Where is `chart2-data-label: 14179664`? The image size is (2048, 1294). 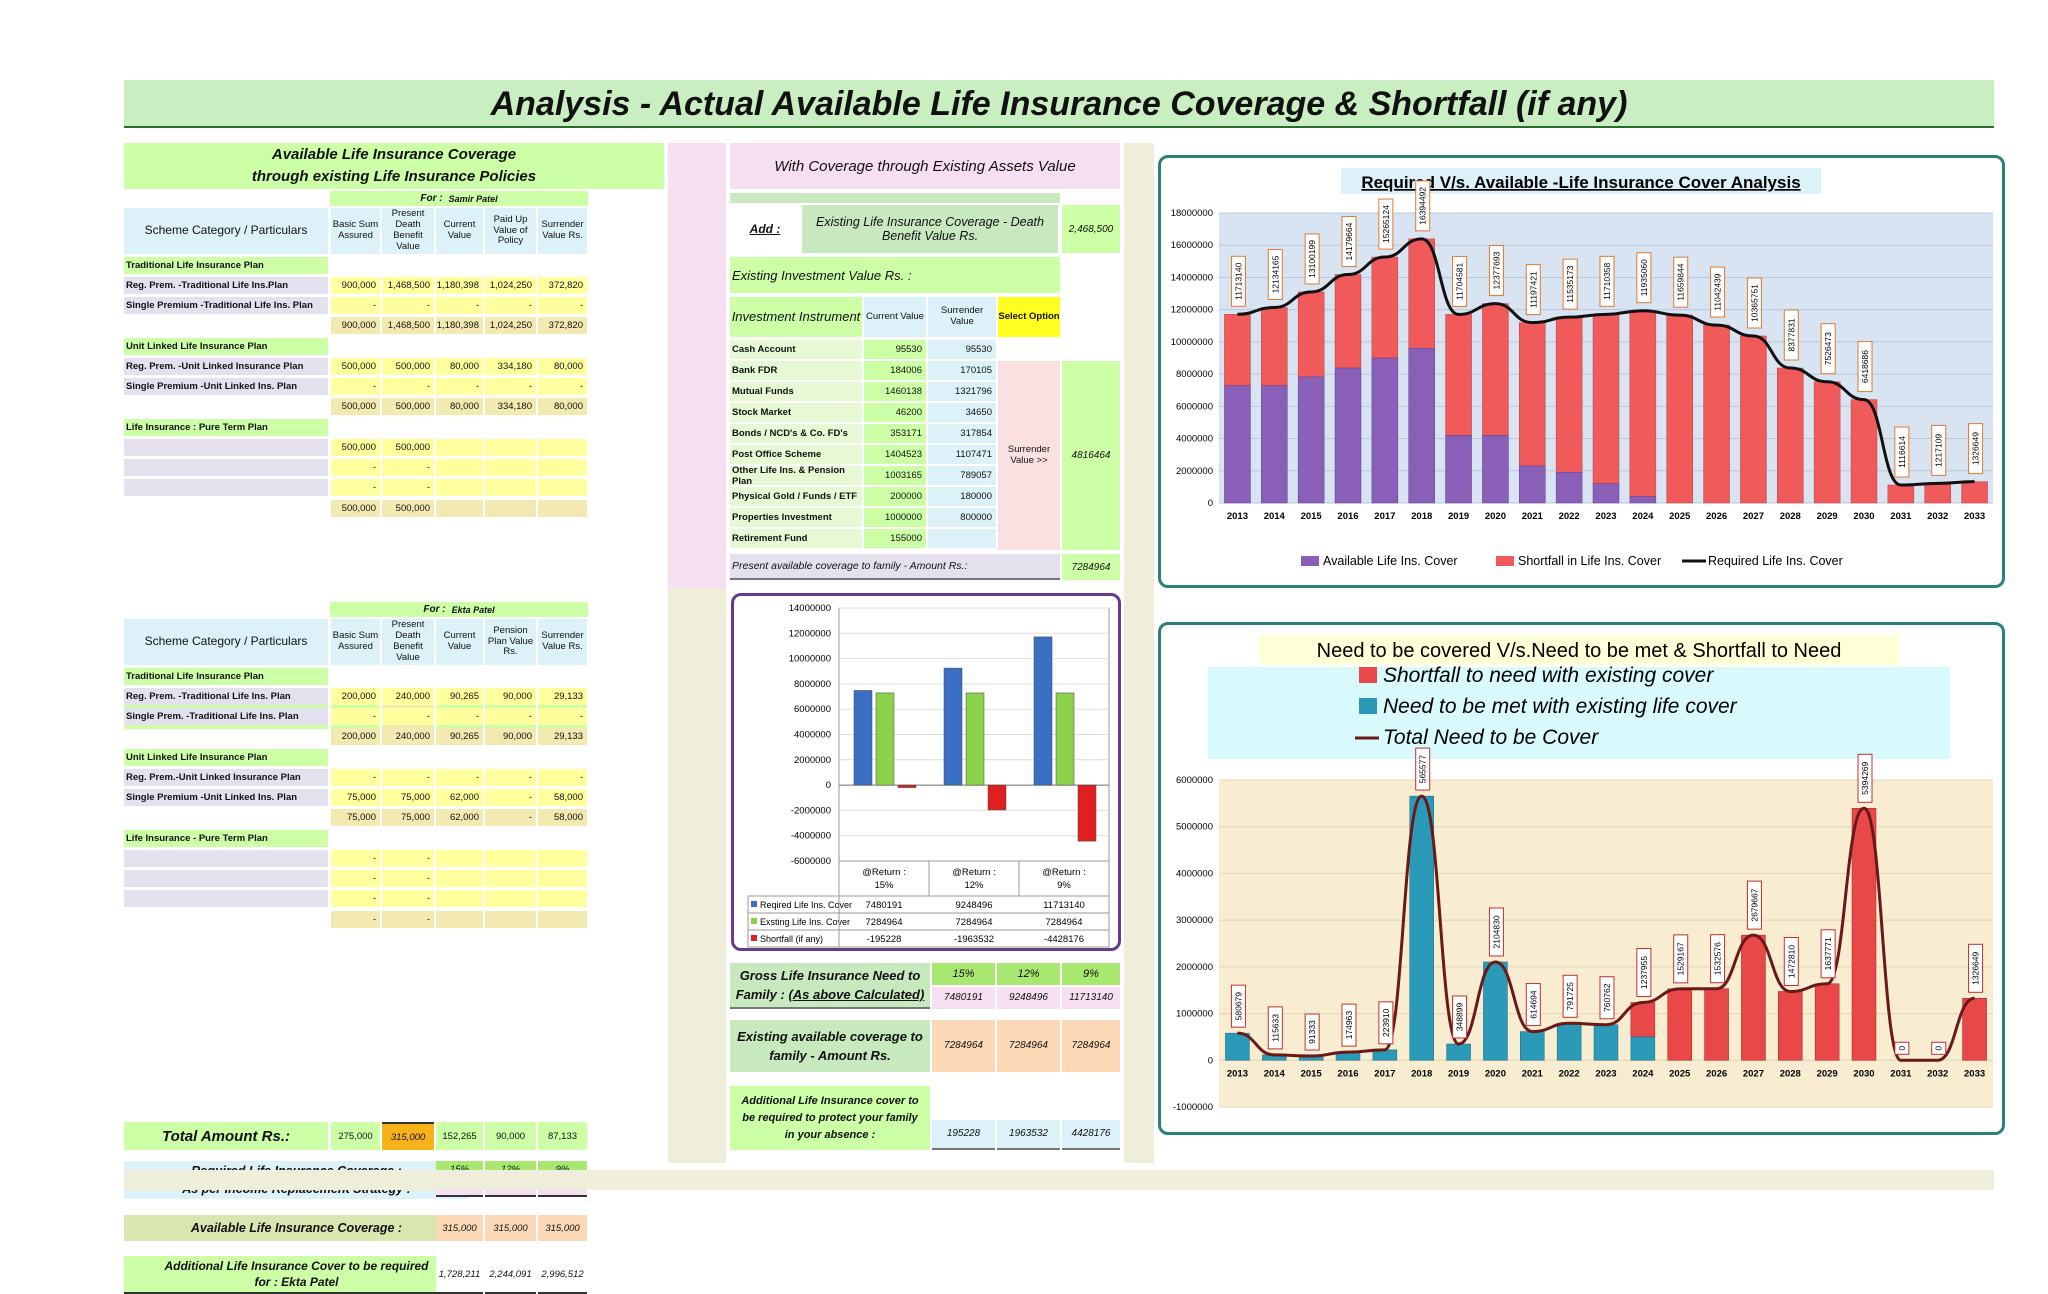
chart2-data-label: 14179664 is located at coordinates (1349, 241).